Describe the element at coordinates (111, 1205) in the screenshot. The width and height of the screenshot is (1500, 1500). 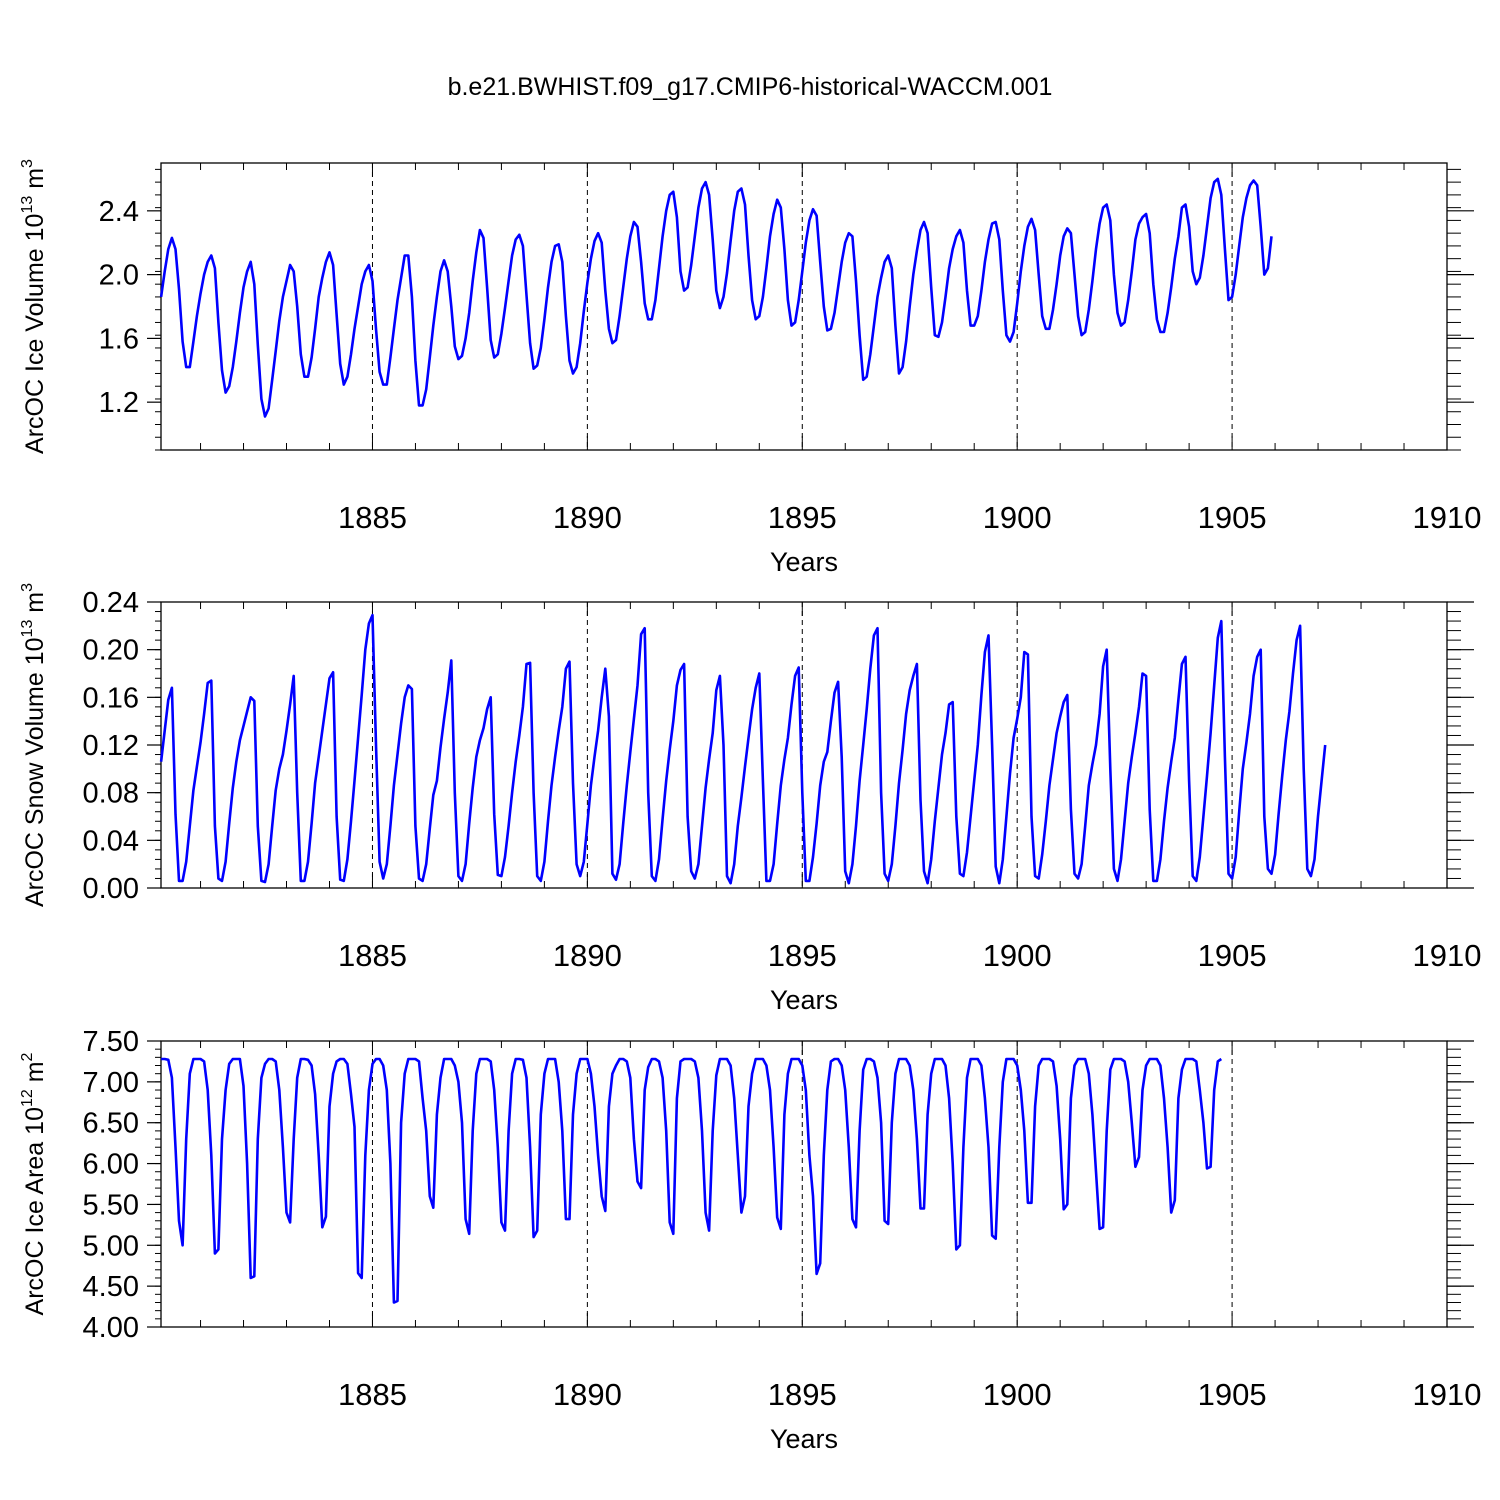
I see `y-tick-label: 5.50` at that location.